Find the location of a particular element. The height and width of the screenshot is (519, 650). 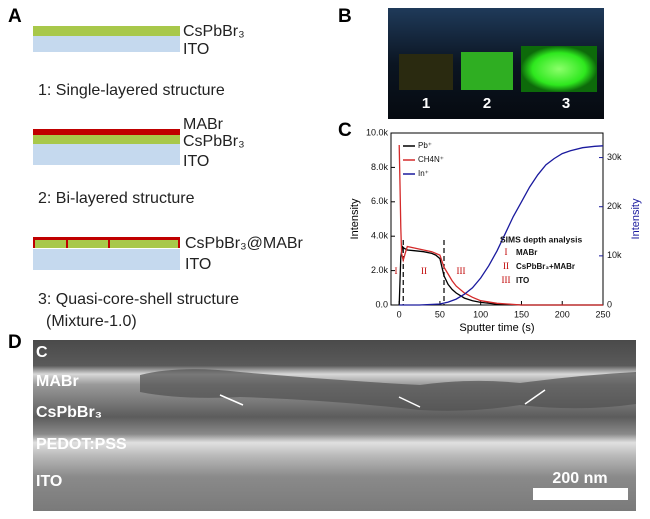

scale-bar is located at coordinates (580, 494).